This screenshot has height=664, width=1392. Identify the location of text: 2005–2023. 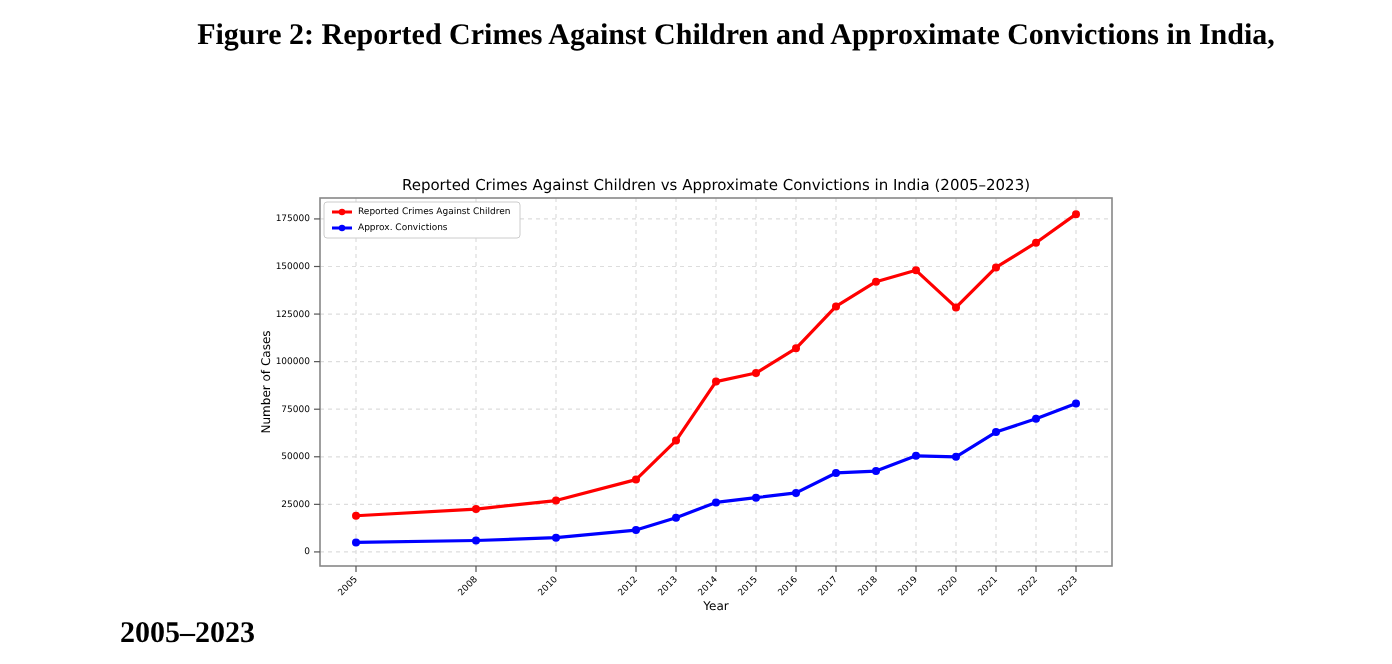
(187, 634).